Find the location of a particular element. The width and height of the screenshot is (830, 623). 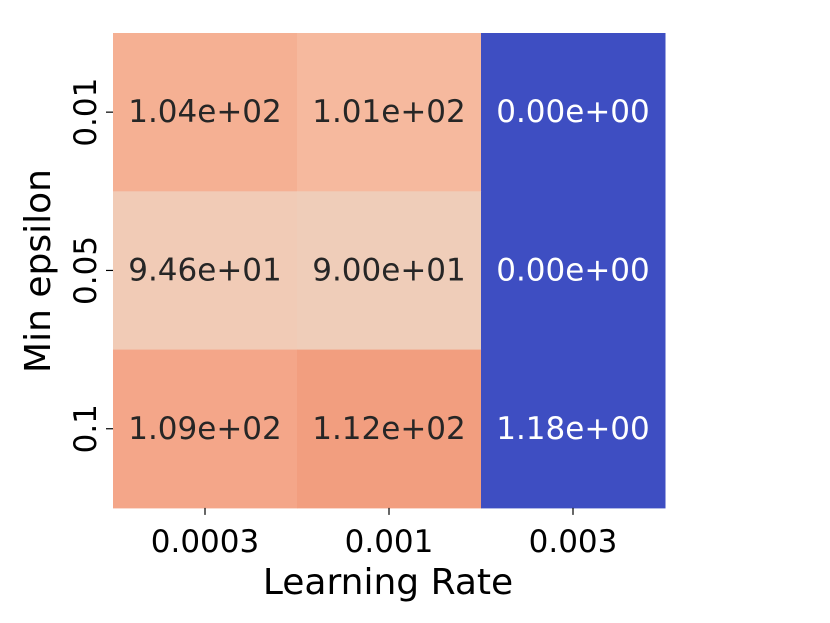

heatmap-cell-label: 1.18e+00 is located at coordinates (573, 429).